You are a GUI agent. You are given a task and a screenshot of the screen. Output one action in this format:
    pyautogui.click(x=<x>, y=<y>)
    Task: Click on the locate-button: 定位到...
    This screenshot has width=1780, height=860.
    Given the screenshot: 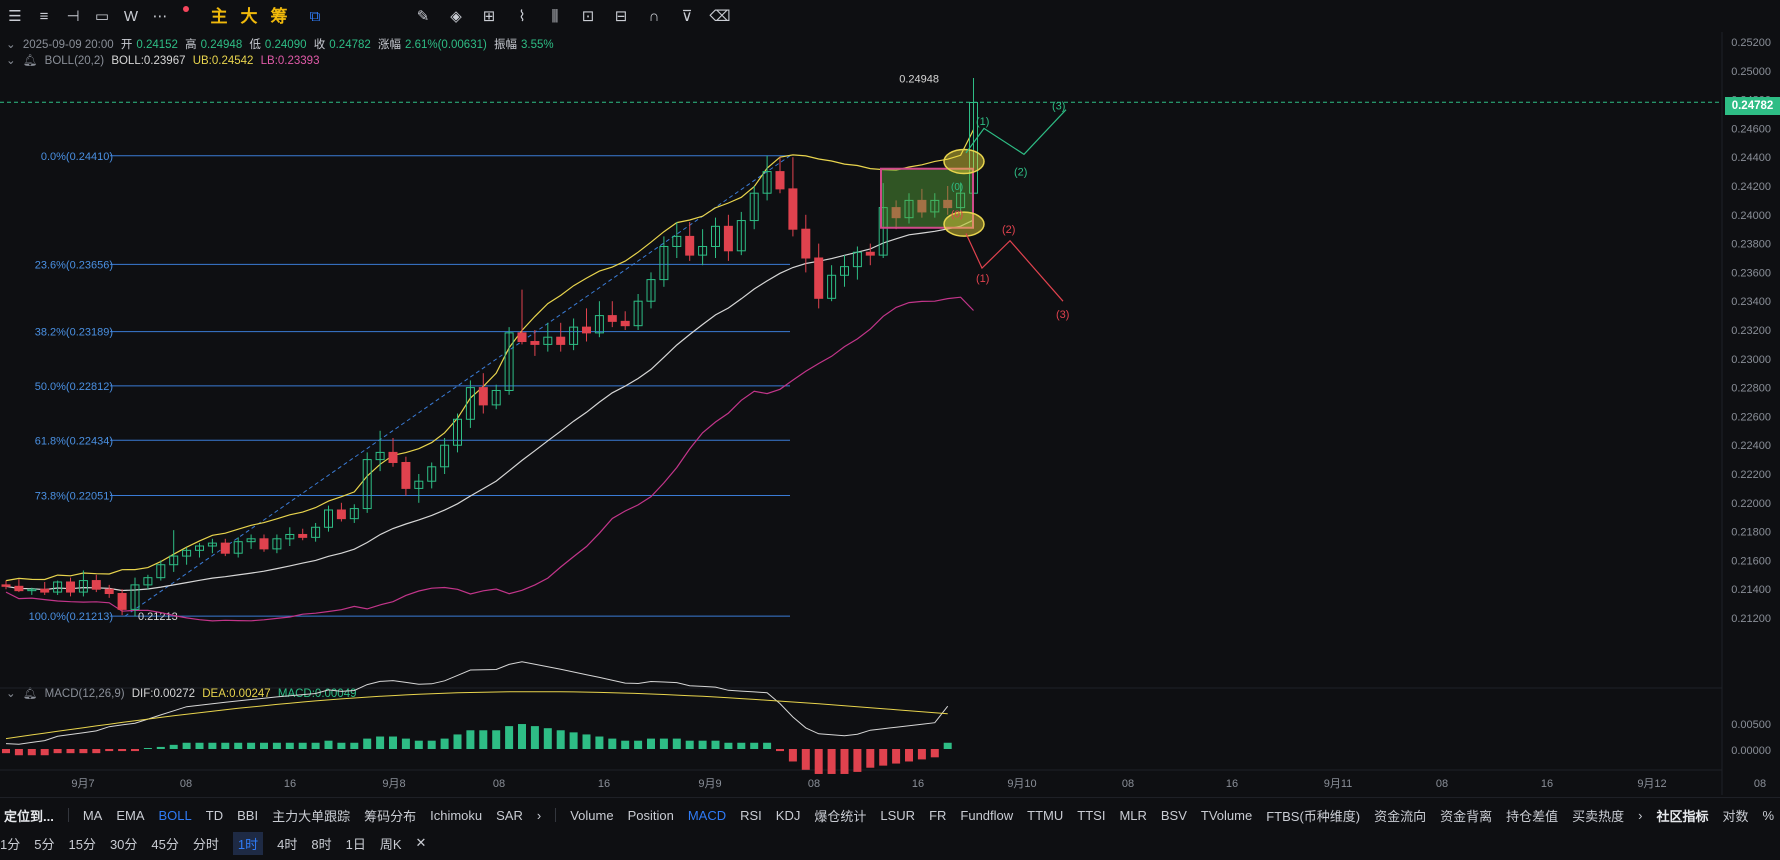 What is the action you would take?
    pyautogui.click(x=29, y=816)
    